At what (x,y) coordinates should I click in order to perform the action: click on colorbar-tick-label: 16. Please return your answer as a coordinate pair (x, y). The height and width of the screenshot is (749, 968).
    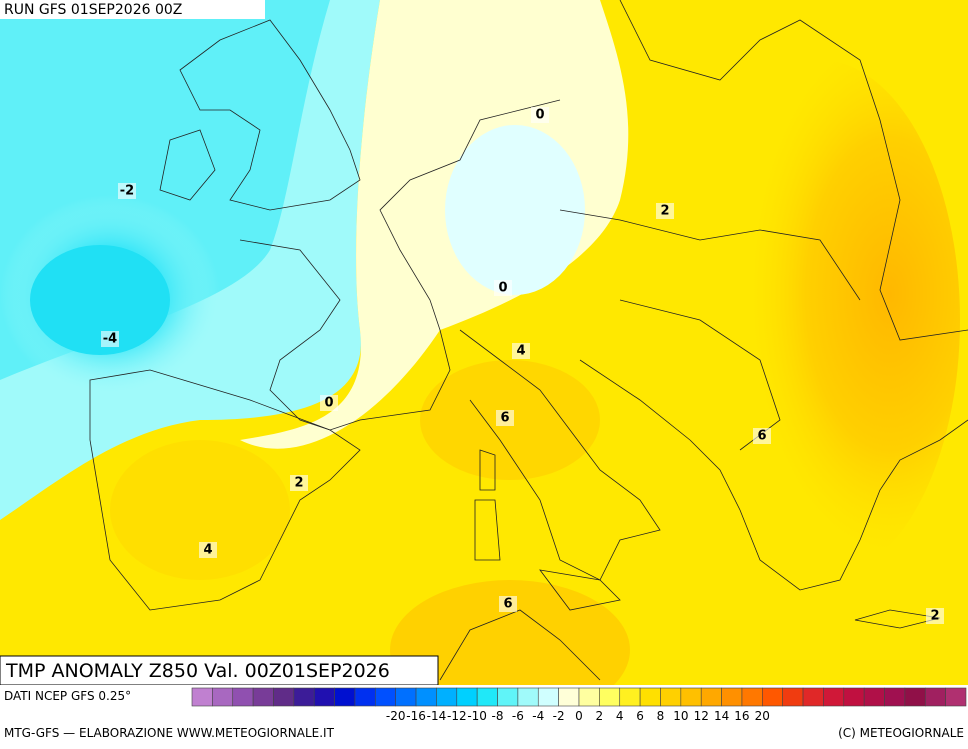
    Looking at the image, I should click on (741, 716).